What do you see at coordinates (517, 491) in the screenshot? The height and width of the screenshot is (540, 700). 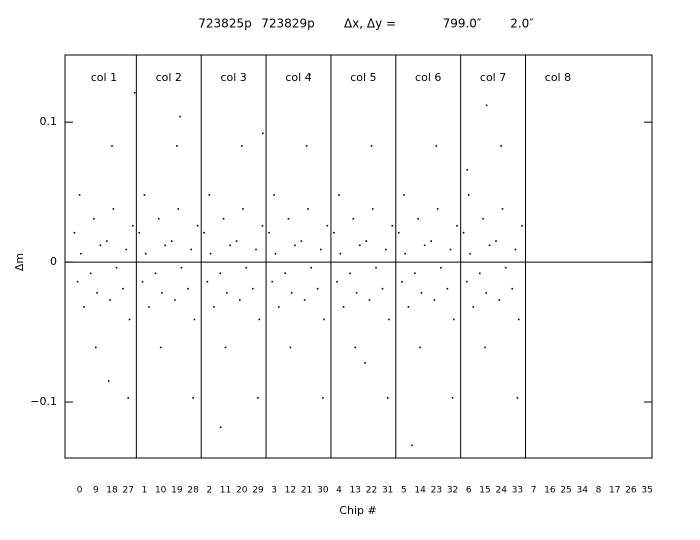 I see `x-tick-label: 33` at bounding box center [517, 491].